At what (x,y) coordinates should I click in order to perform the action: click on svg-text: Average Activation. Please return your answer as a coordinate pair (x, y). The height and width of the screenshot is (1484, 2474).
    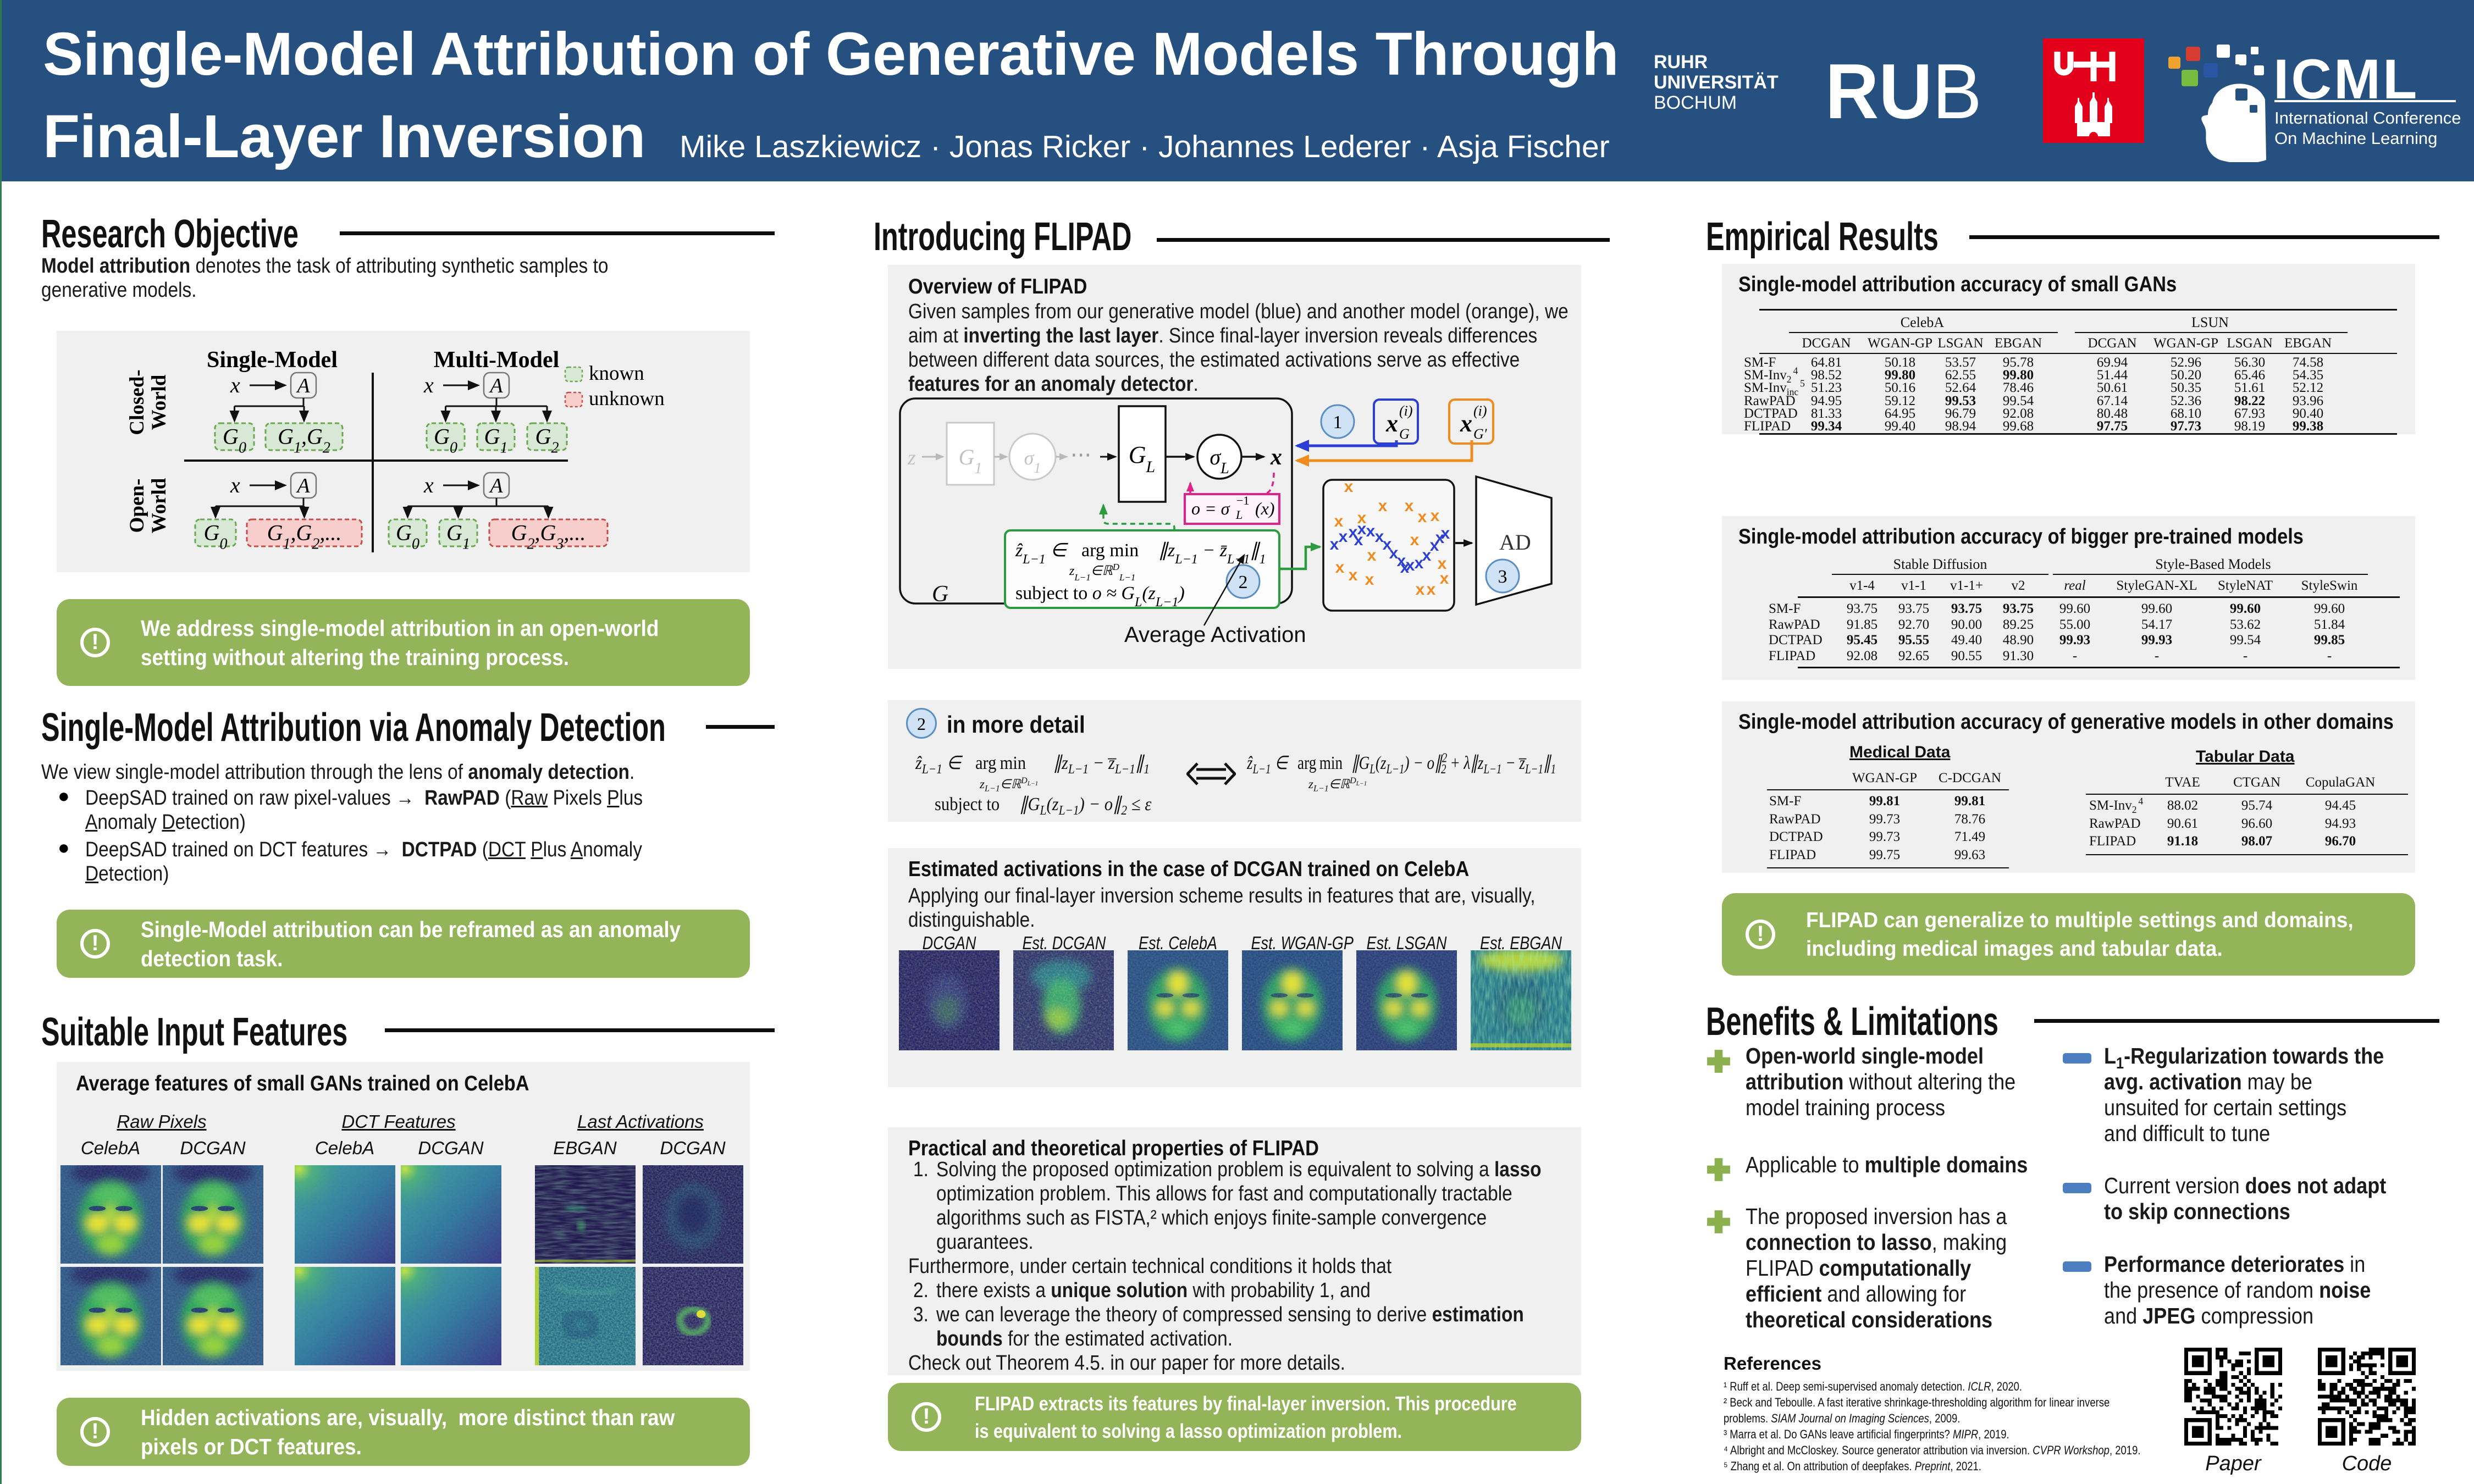
    Looking at the image, I should click on (1215, 635).